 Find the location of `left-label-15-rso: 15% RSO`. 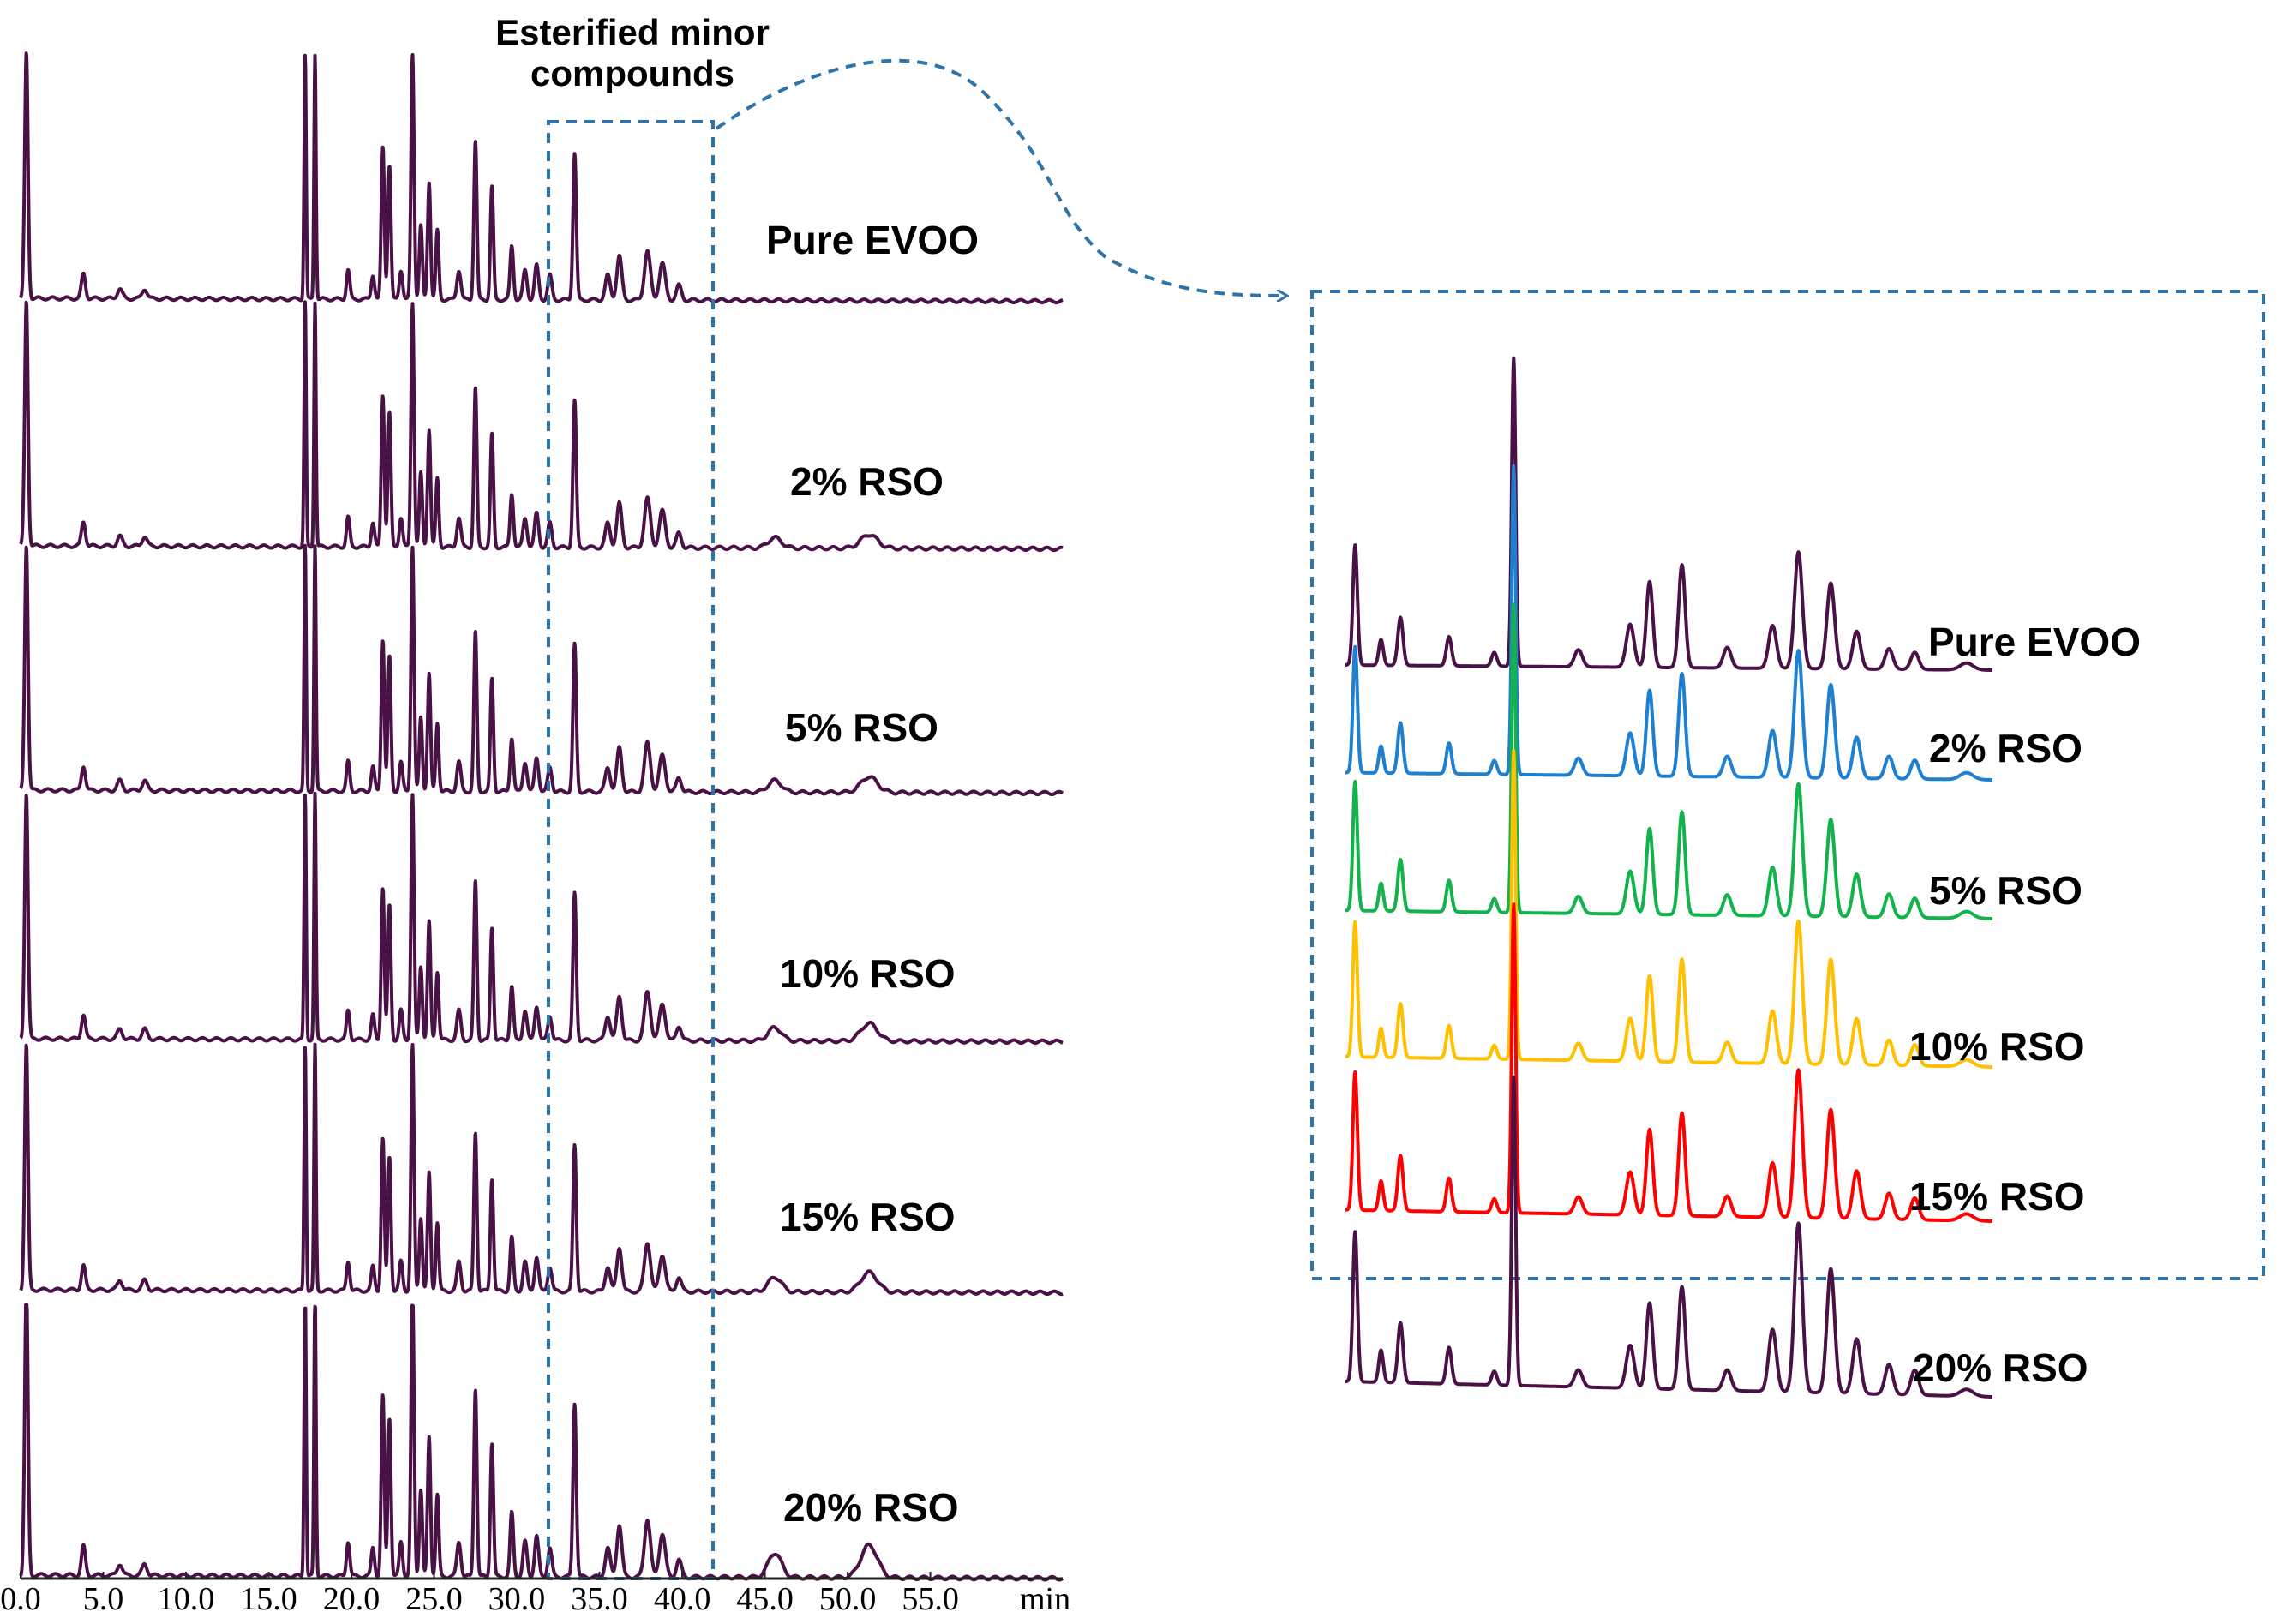

left-label-15-rso: 15% RSO is located at coordinates (868, 1217).